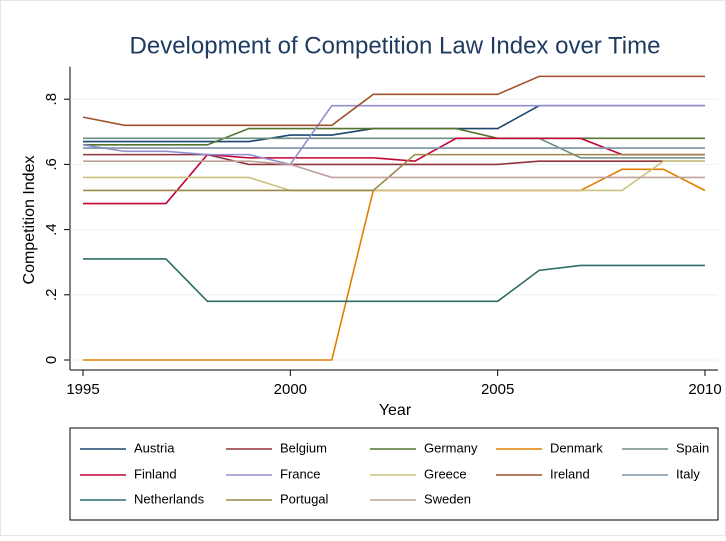 This screenshot has width=726, height=541. What do you see at coordinates (704, 389) in the screenshot?
I see `x-tick-label: 2010` at bounding box center [704, 389].